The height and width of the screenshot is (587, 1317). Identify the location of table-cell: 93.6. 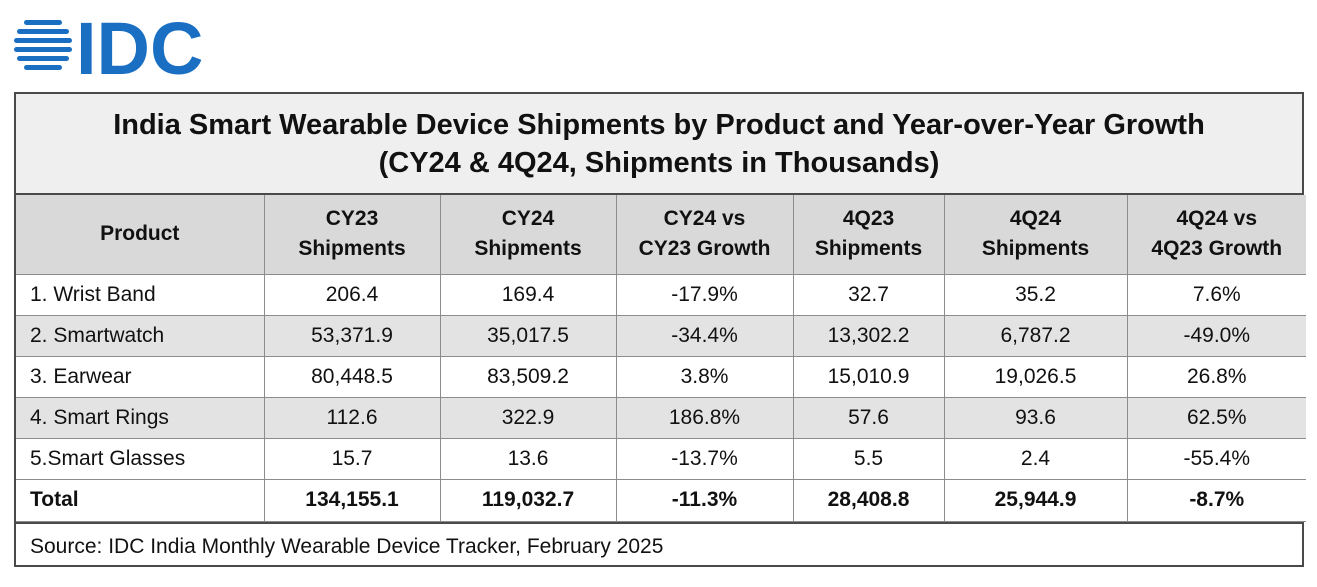
(1035, 417).